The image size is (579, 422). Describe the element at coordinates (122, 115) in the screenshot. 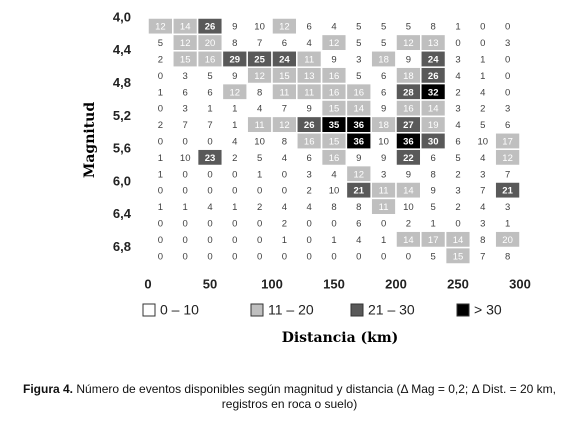

I see `y-tick-label: 5,2` at that location.